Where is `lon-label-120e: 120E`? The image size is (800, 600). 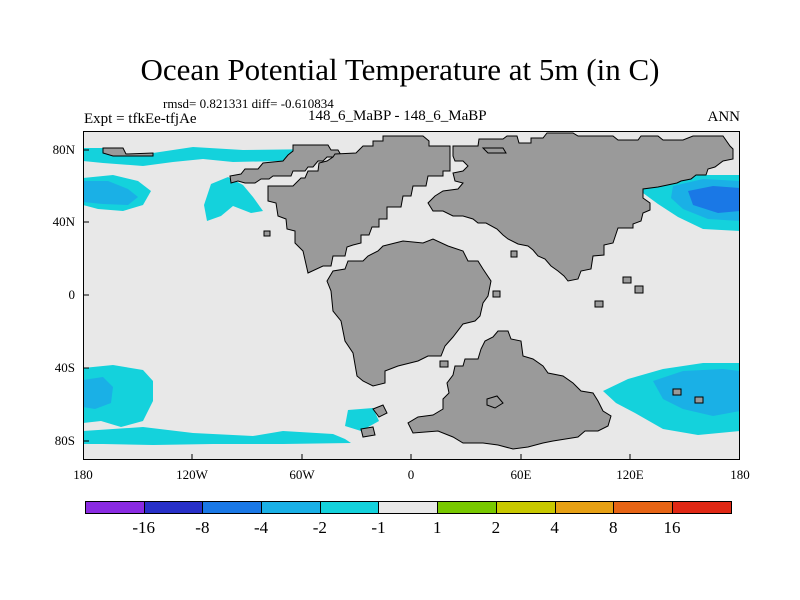 lon-label-120e: 120E is located at coordinates (630, 474).